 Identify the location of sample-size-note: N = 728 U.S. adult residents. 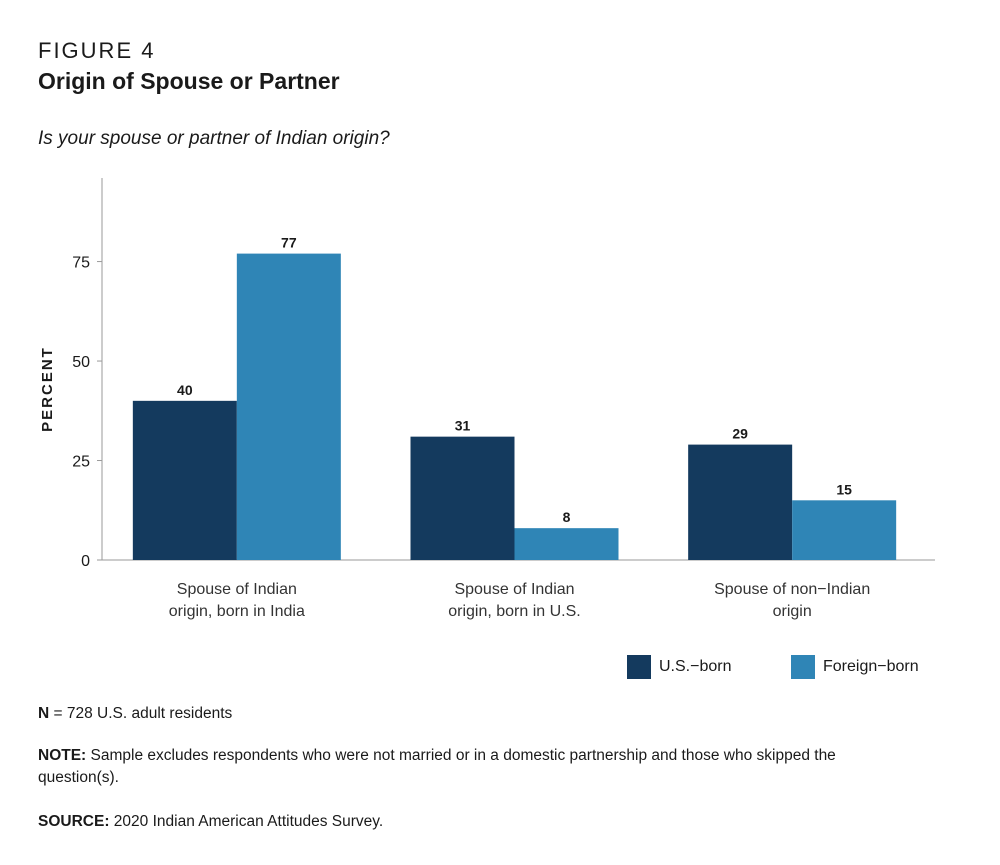
(135, 714).